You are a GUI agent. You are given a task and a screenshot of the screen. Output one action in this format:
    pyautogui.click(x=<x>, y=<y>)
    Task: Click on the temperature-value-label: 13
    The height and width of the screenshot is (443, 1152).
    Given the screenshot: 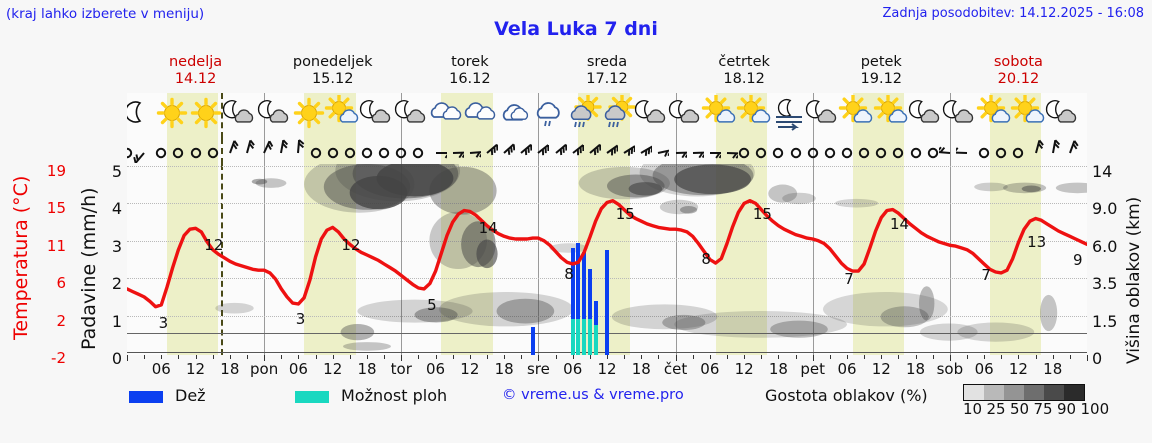 What is the action you would take?
    pyautogui.click(x=1037, y=242)
    